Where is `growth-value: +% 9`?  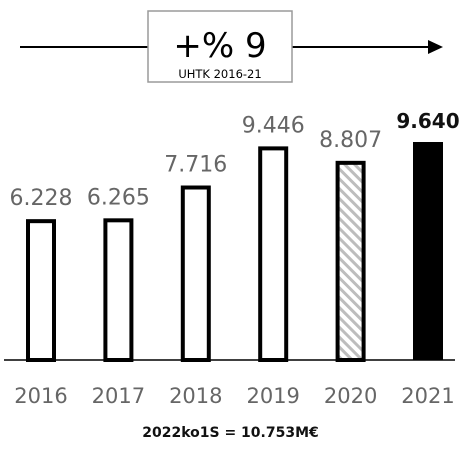
growth-value: +% 9 is located at coordinates (219, 46).